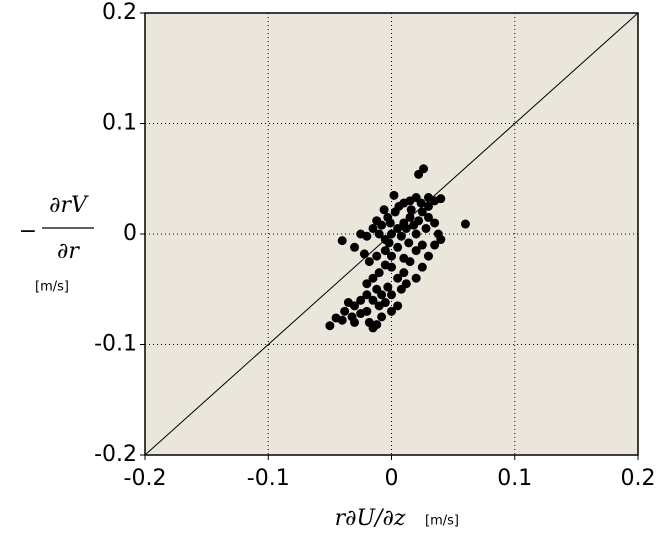 This screenshot has width=662, height=542. What do you see at coordinates (115, 454) in the screenshot?
I see `y-tick-label: -0.2` at bounding box center [115, 454].